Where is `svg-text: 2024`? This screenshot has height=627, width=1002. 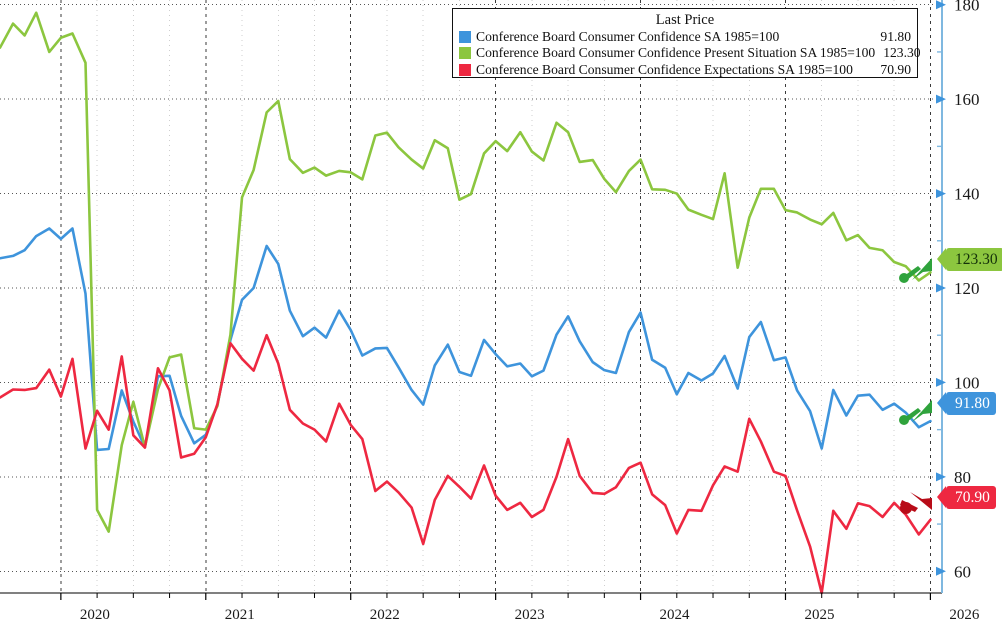
svg-text: 2024 is located at coordinates (675, 615).